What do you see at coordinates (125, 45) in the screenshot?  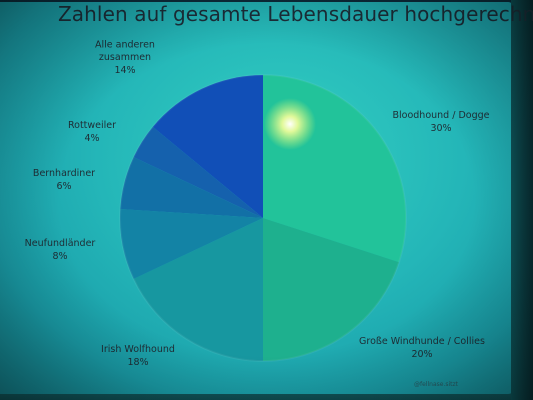 I see `slice-name: Alle anderen` at bounding box center [125, 45].